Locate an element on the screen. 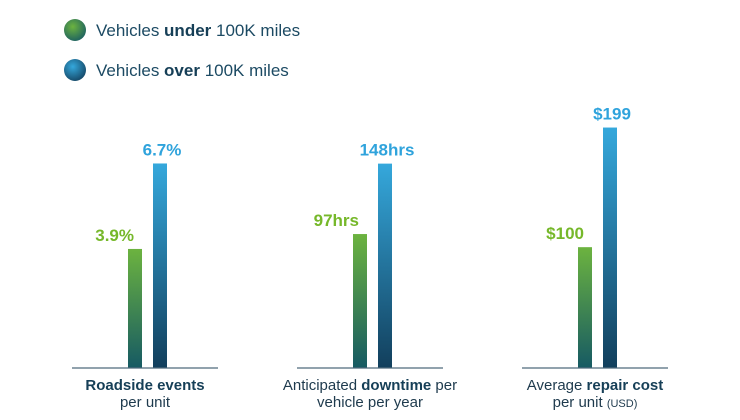 The height and width of the screenshot is (420, 740). value-label-2-2: 148hrs is located at coordinates (387, 150).